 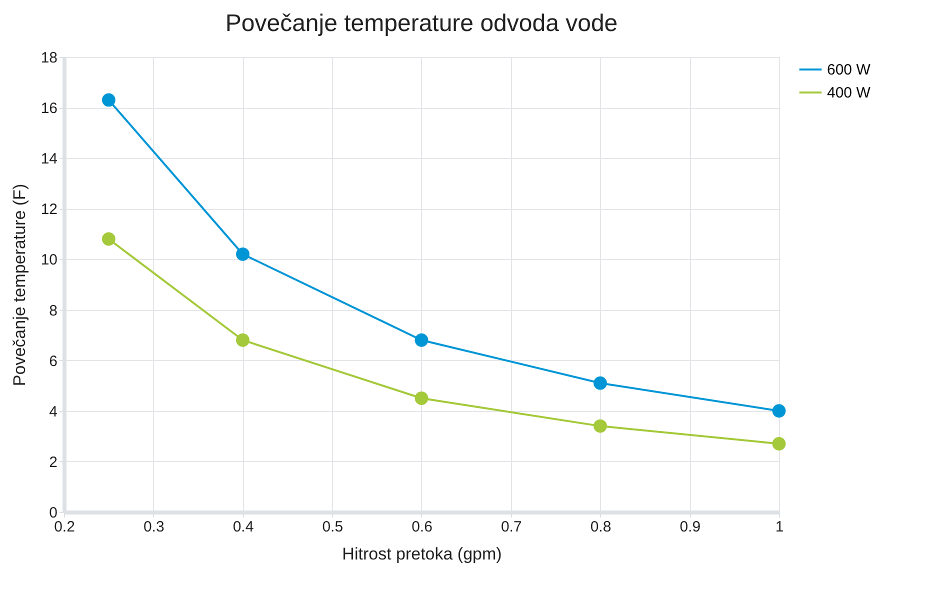 What do you see at coordinates (601, 527) in the screenshot?
I see `x-tick-label: 0.8` at bounding box center [601, 527].